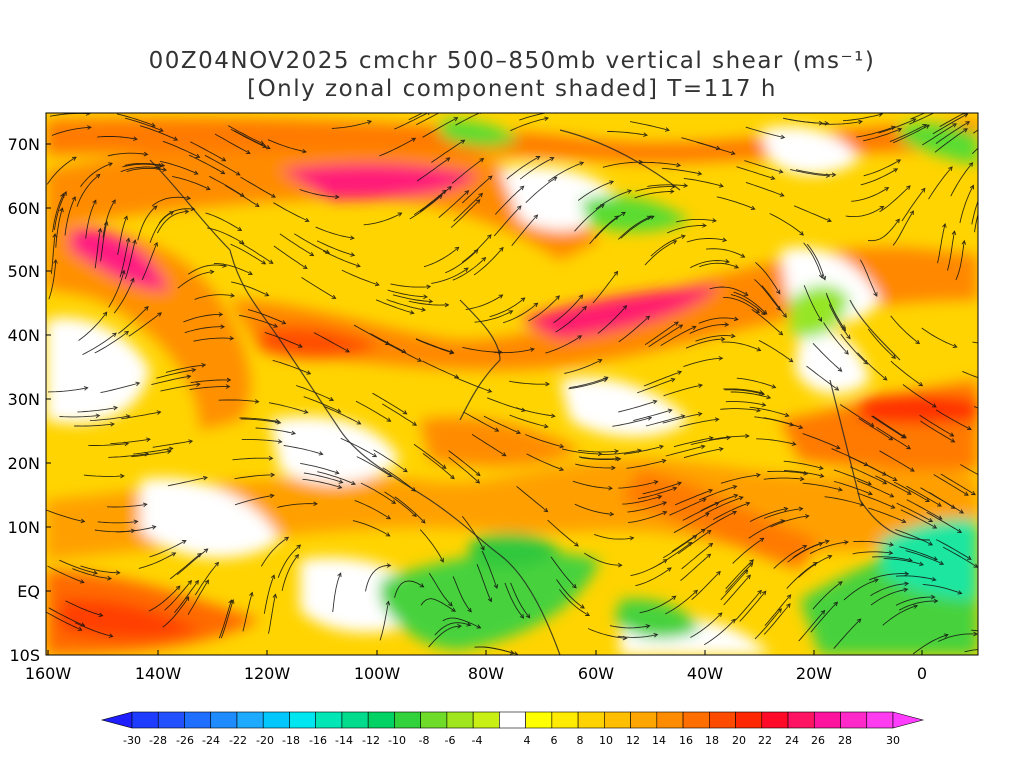  Describe the element at coordinates (922, 673) in the screenshot. I see `lon-label: 0` at that location.